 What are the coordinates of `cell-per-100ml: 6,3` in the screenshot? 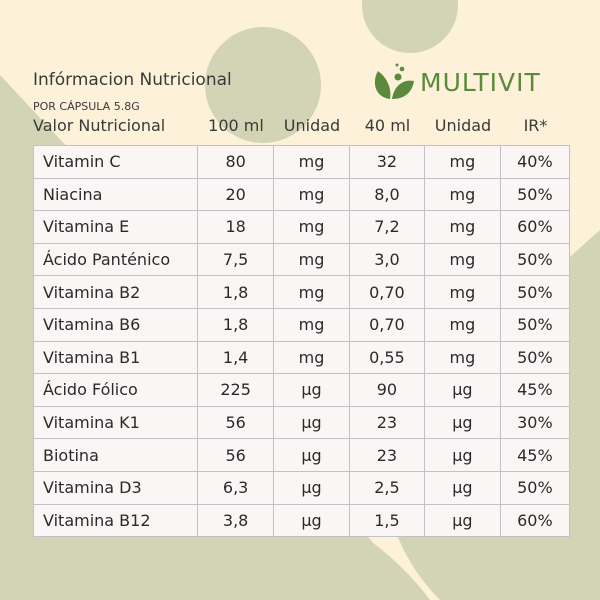 It's located at (236, 487).